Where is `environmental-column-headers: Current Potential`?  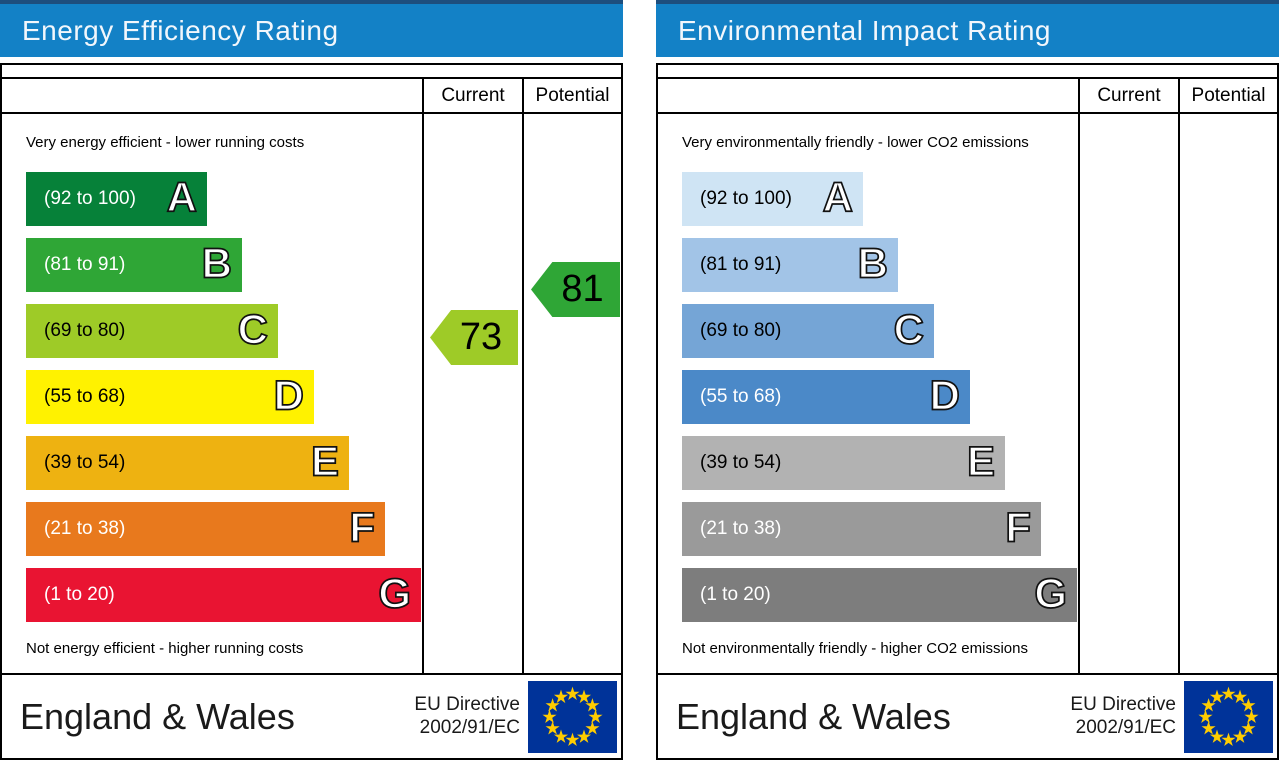
environmental-column-headers: Current Potential is located at coordinates (967, 96).